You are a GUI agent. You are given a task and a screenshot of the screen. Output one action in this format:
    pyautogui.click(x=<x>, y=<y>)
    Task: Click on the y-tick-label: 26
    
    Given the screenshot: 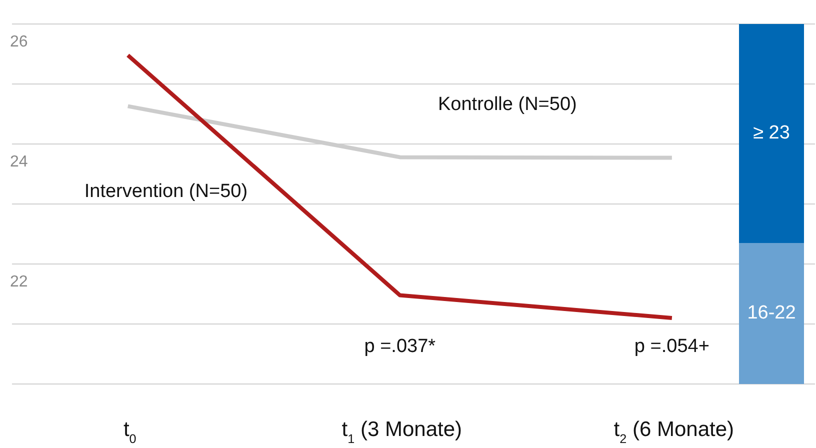 What is the action you would take?
    pyautogui.click(x=19, y=41)
    